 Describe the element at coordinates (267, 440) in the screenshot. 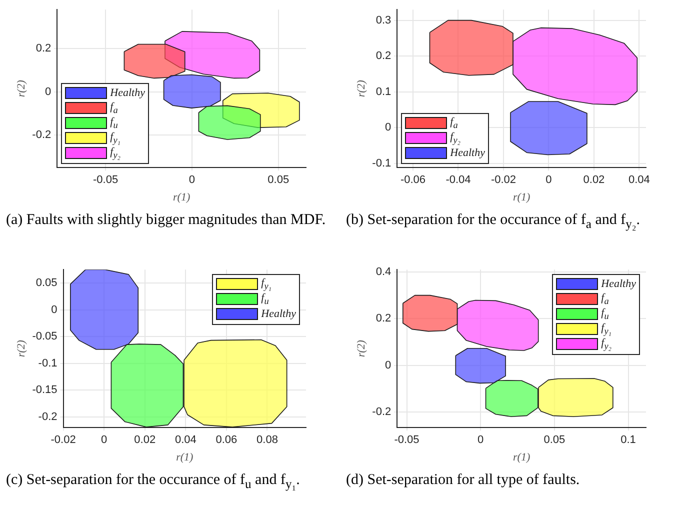

I see `x-tick-label: 0.08` at that location.